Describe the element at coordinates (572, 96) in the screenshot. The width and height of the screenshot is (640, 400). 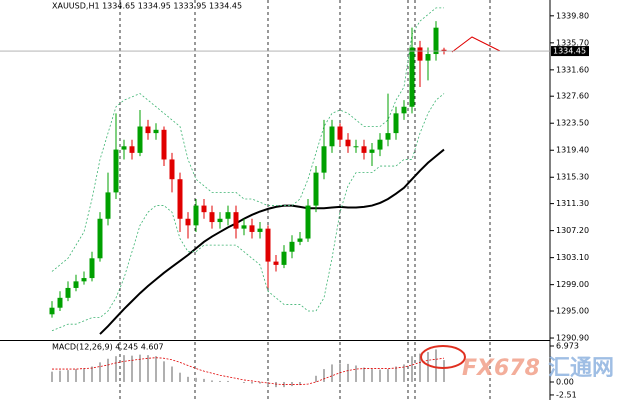
I see `y-tick-label: 1327.60` at that location.